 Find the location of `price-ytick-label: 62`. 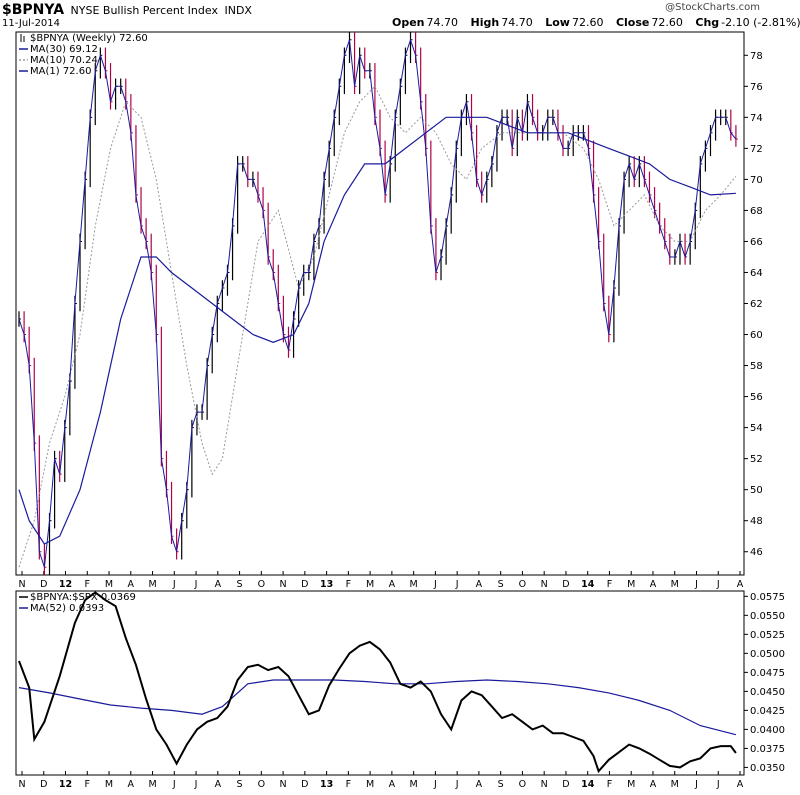

price-ytick-label: 62 is located at coordinates (756, 304).